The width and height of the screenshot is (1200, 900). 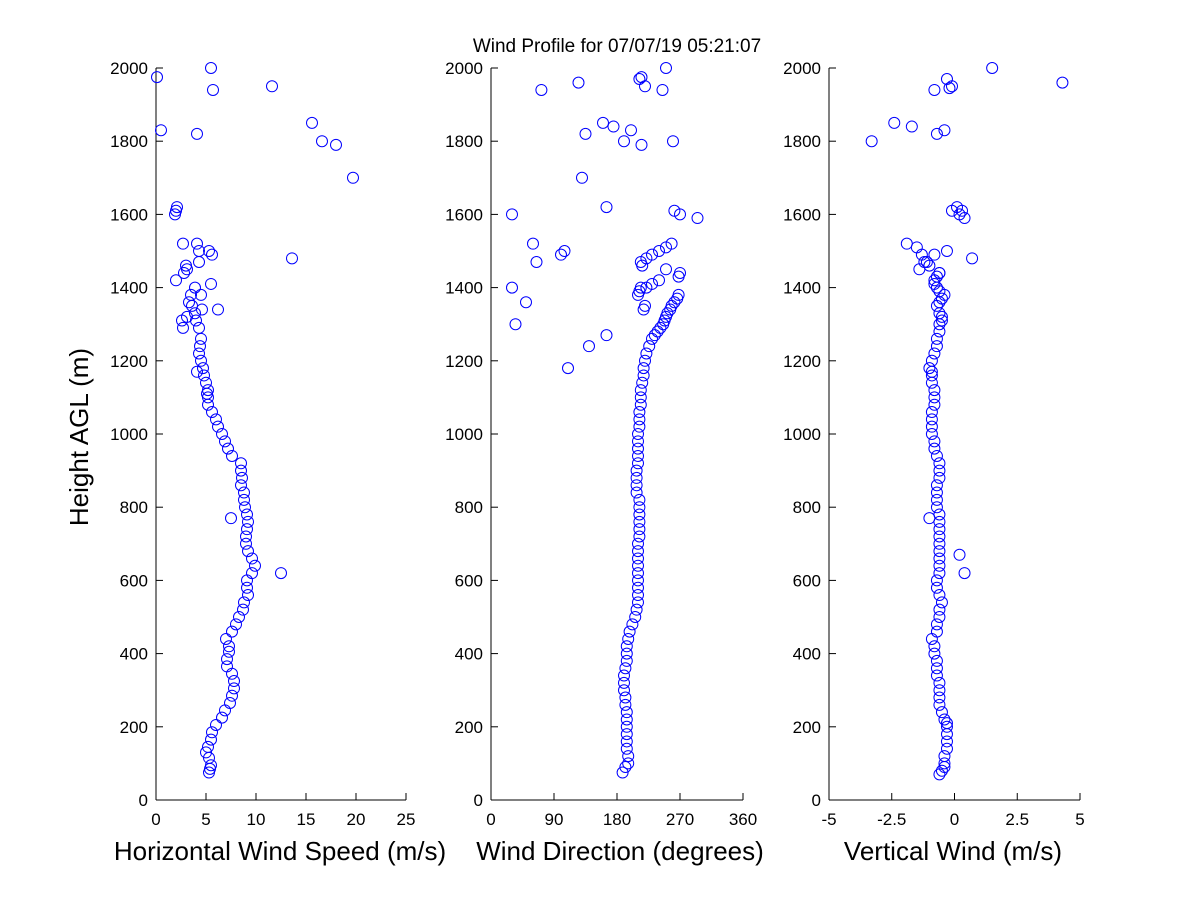 What do you see at coordinates (356, 819) in the screenshot?
I see `speed-x-tick-label: 20` at bounding box center [356, 819].